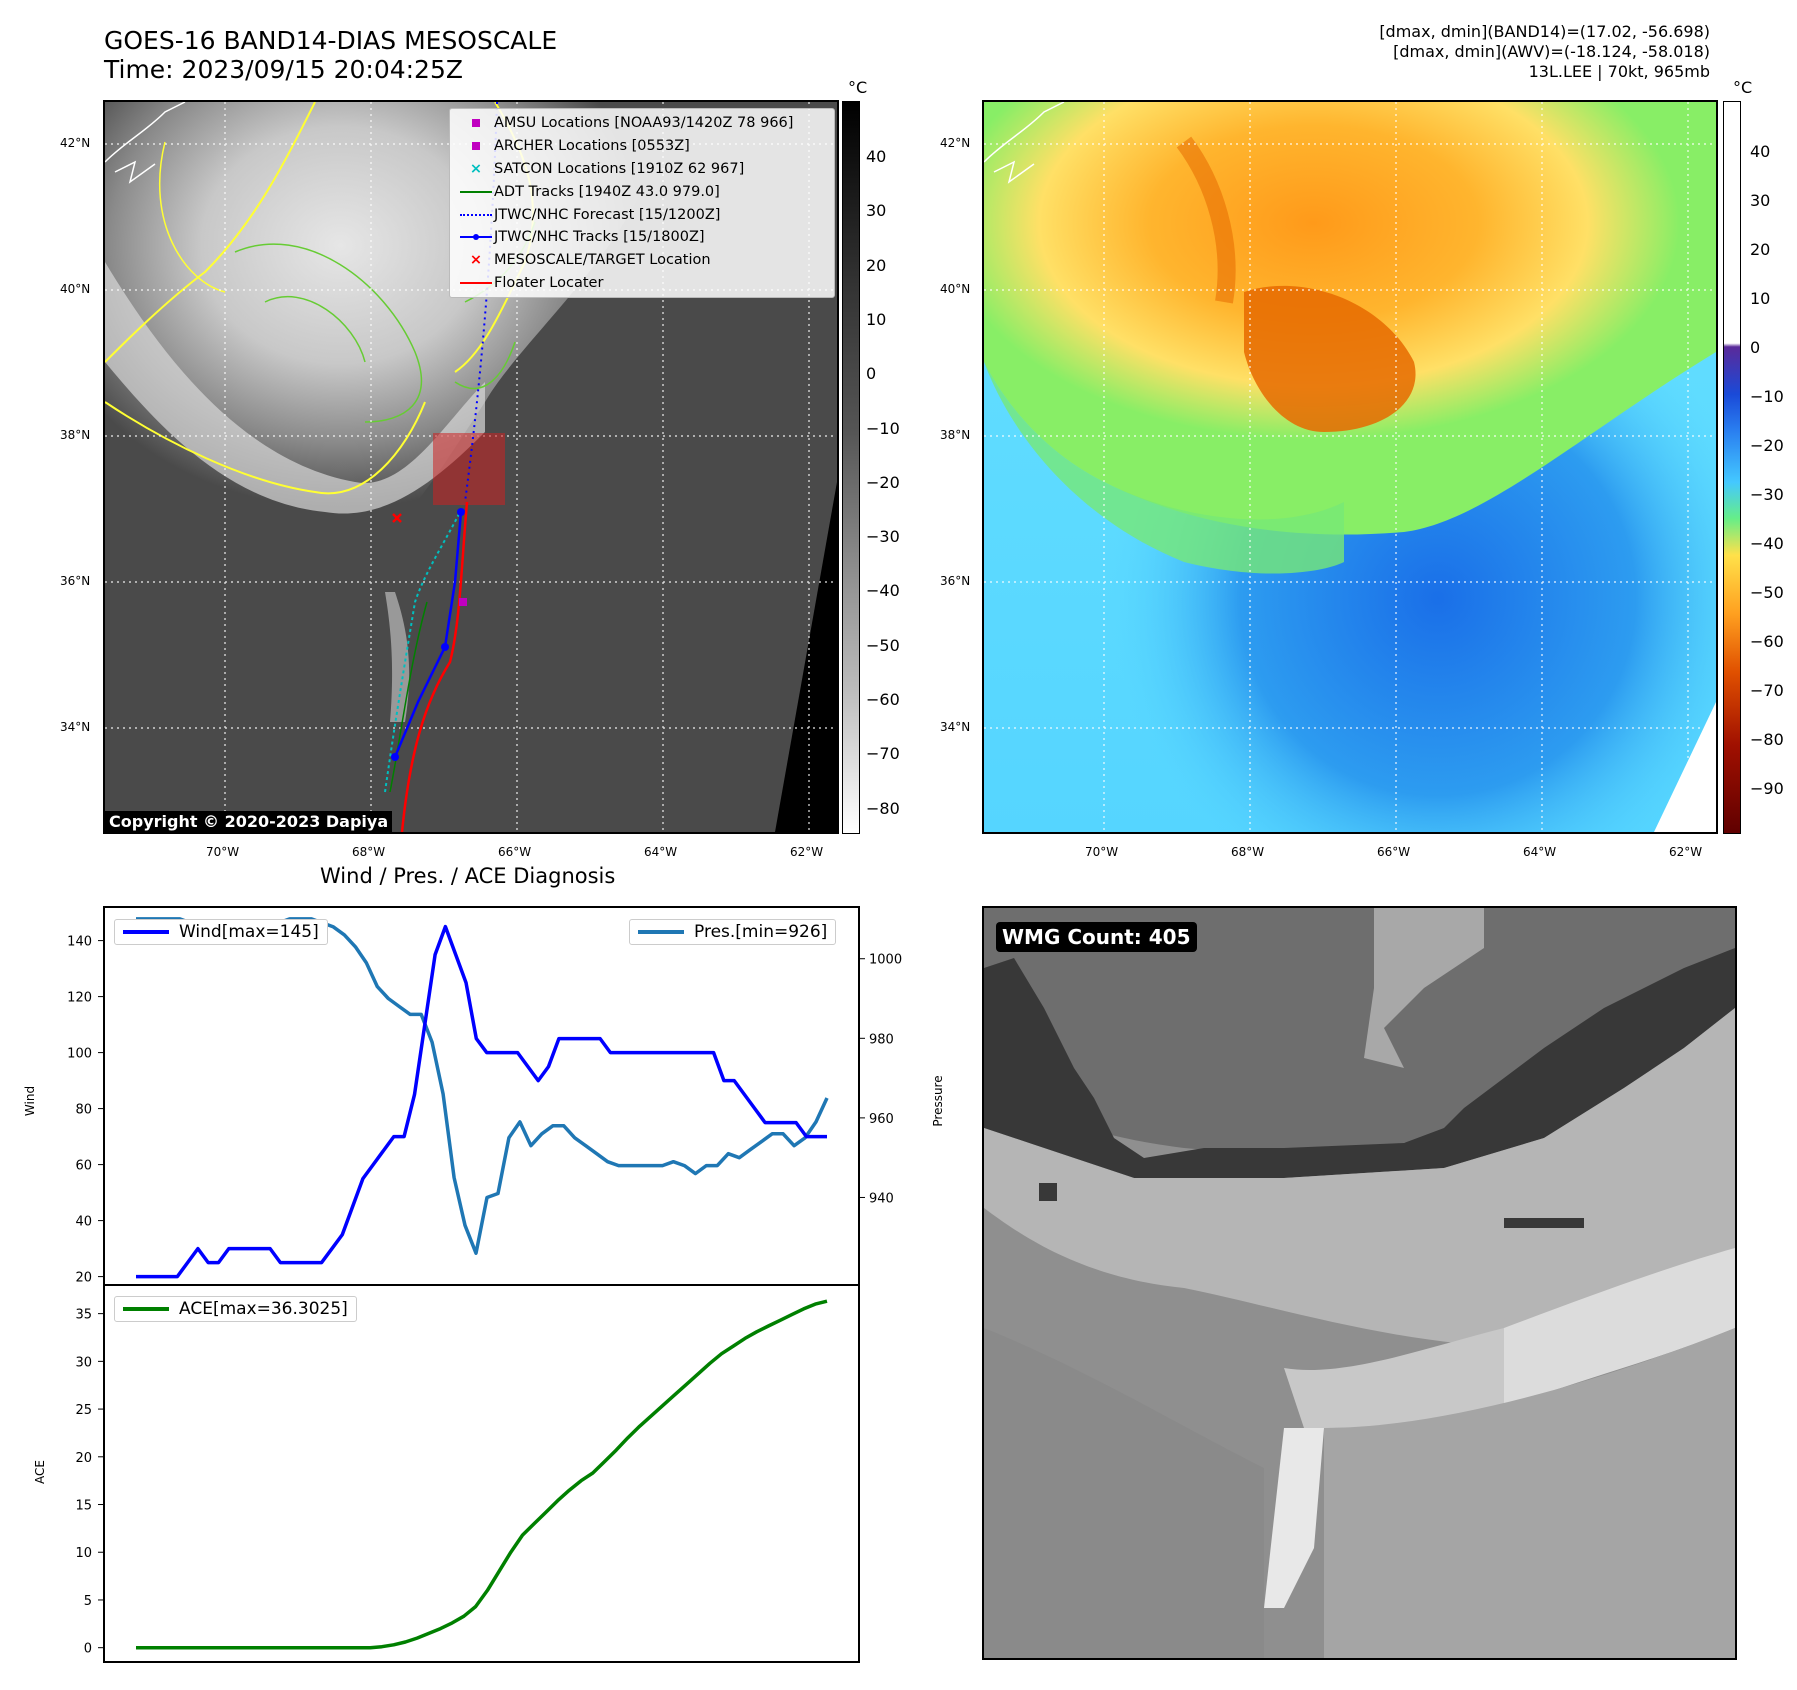  What do you see at coordinates (79, 998) in the screenshot?
I see `wind-tick-label: 120` at bounding box center [79, 998].